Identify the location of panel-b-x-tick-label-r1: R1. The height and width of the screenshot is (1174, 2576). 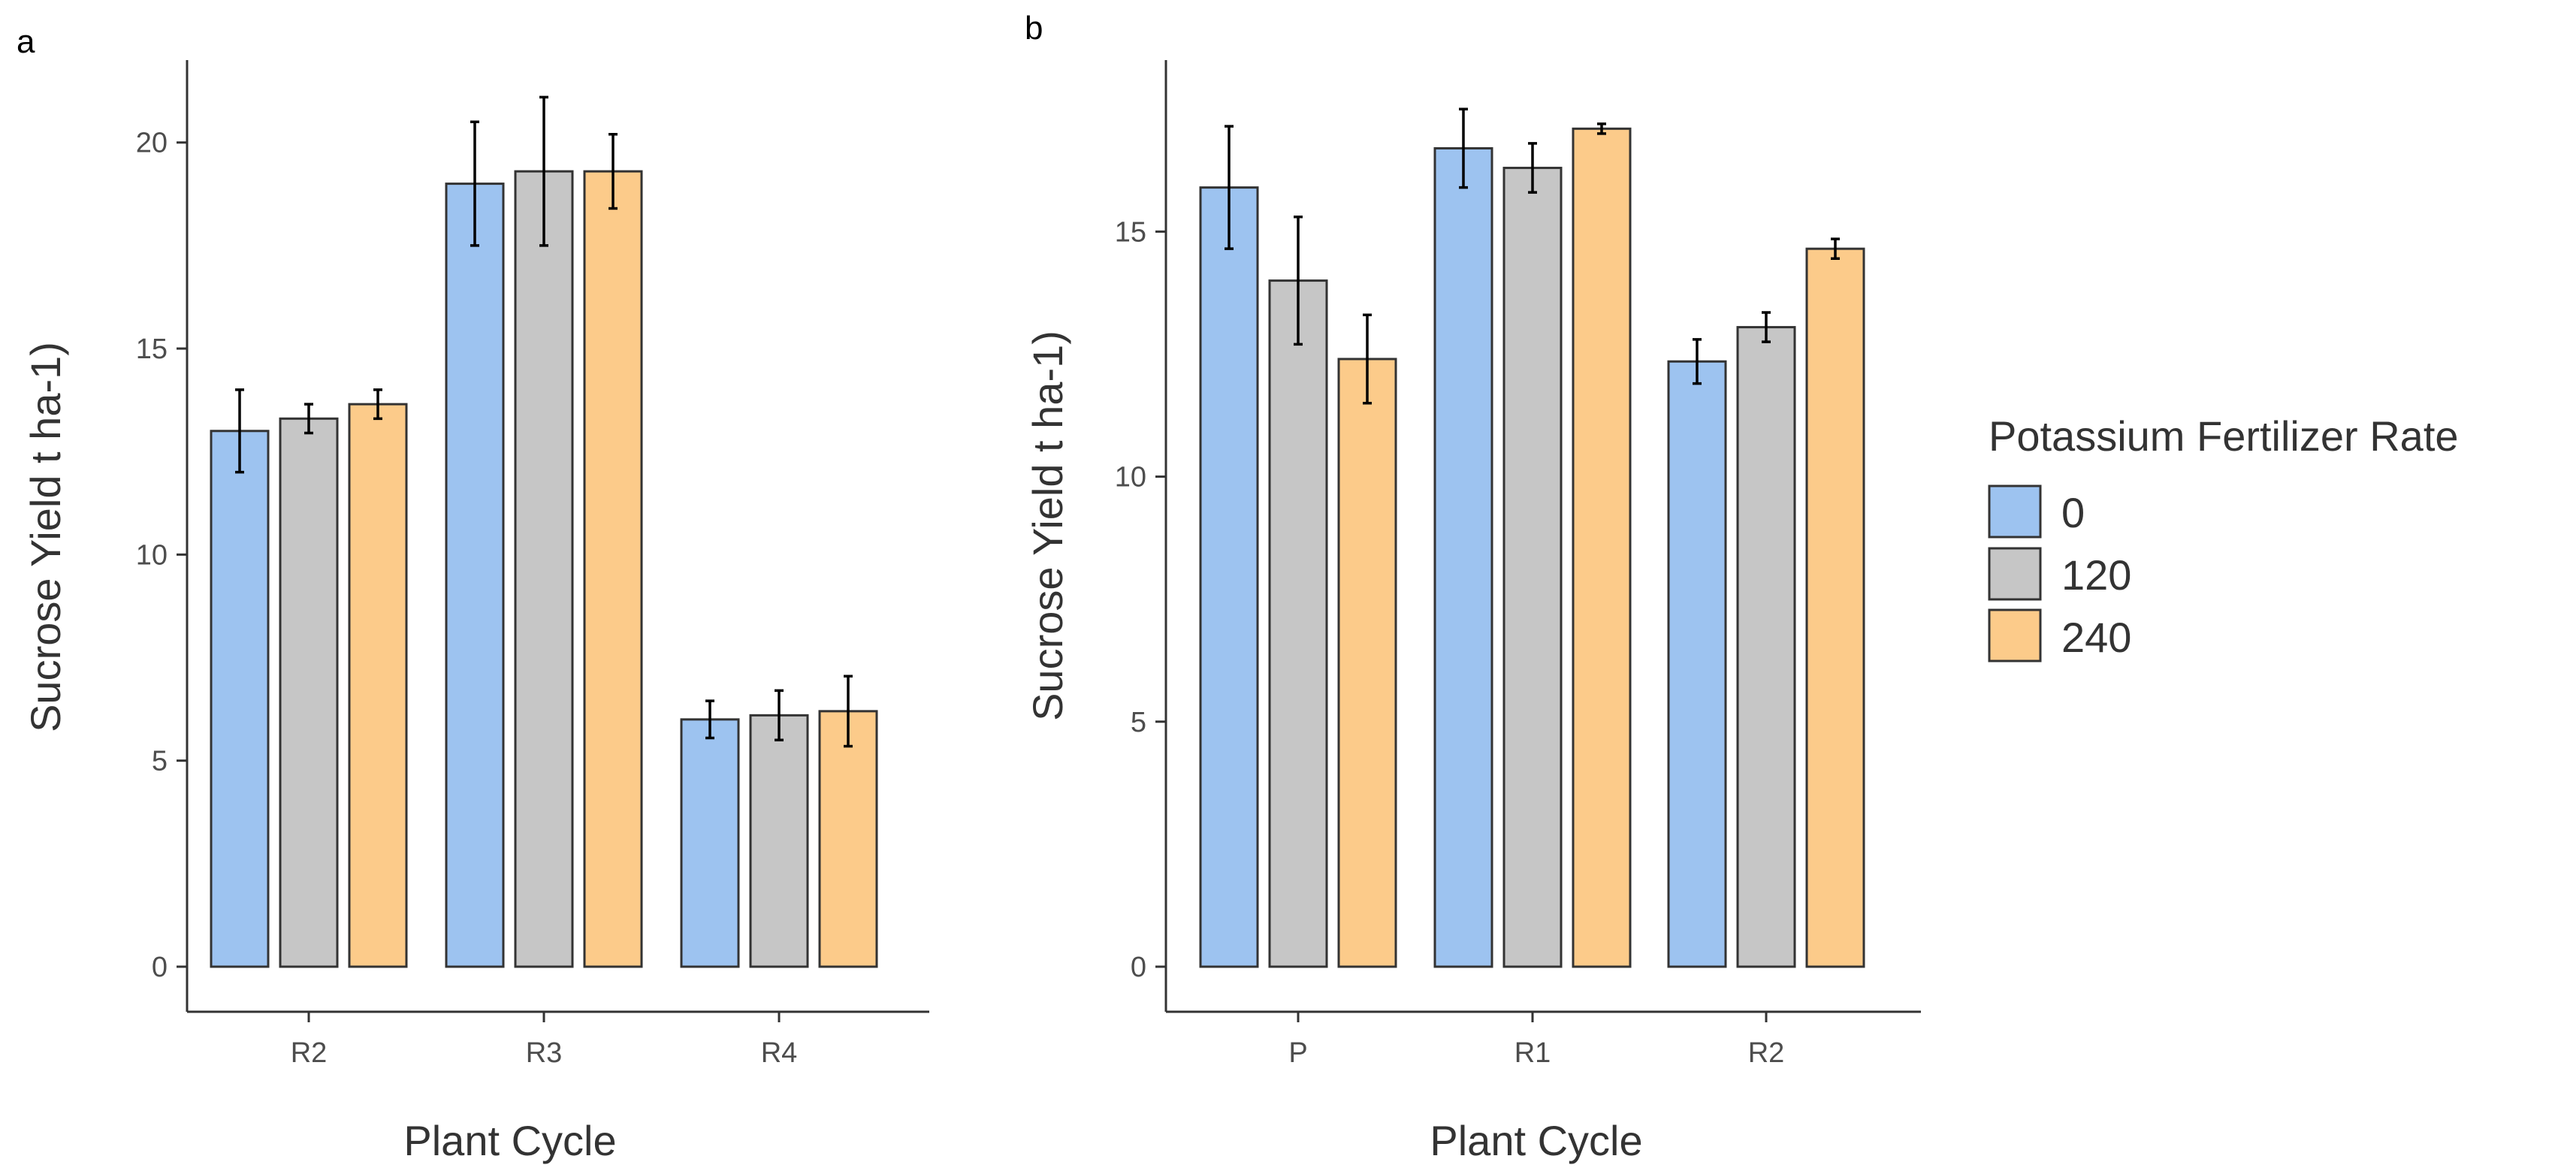
(1532, 1053).